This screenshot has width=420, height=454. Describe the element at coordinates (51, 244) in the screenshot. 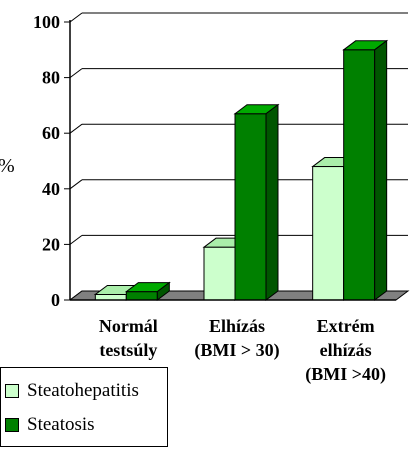

I see `y-tick-label: 20` at that location.